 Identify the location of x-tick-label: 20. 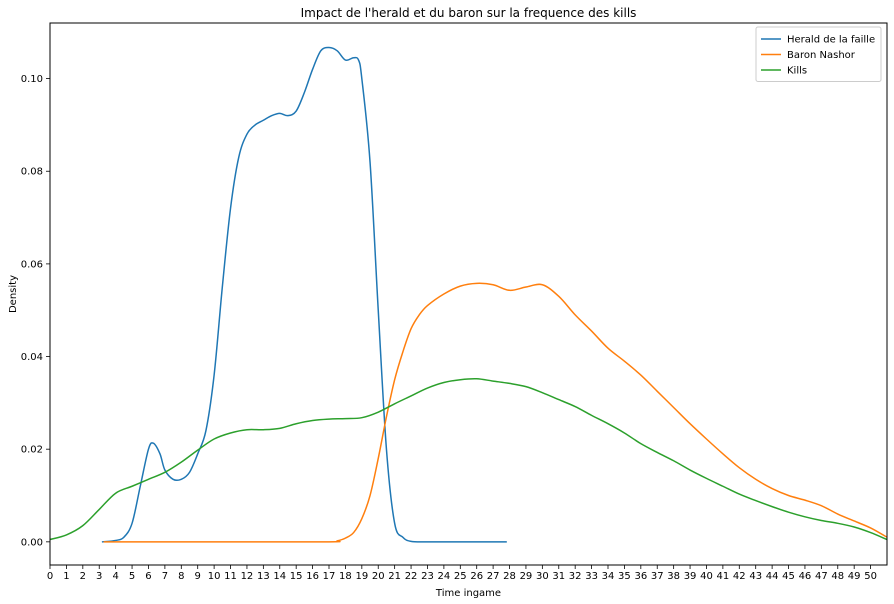
(378, 576).